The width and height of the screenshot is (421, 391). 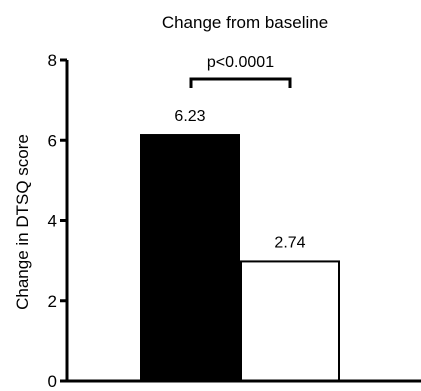 I want to click on y-tick-label: 6, so click(x=52, y=140).